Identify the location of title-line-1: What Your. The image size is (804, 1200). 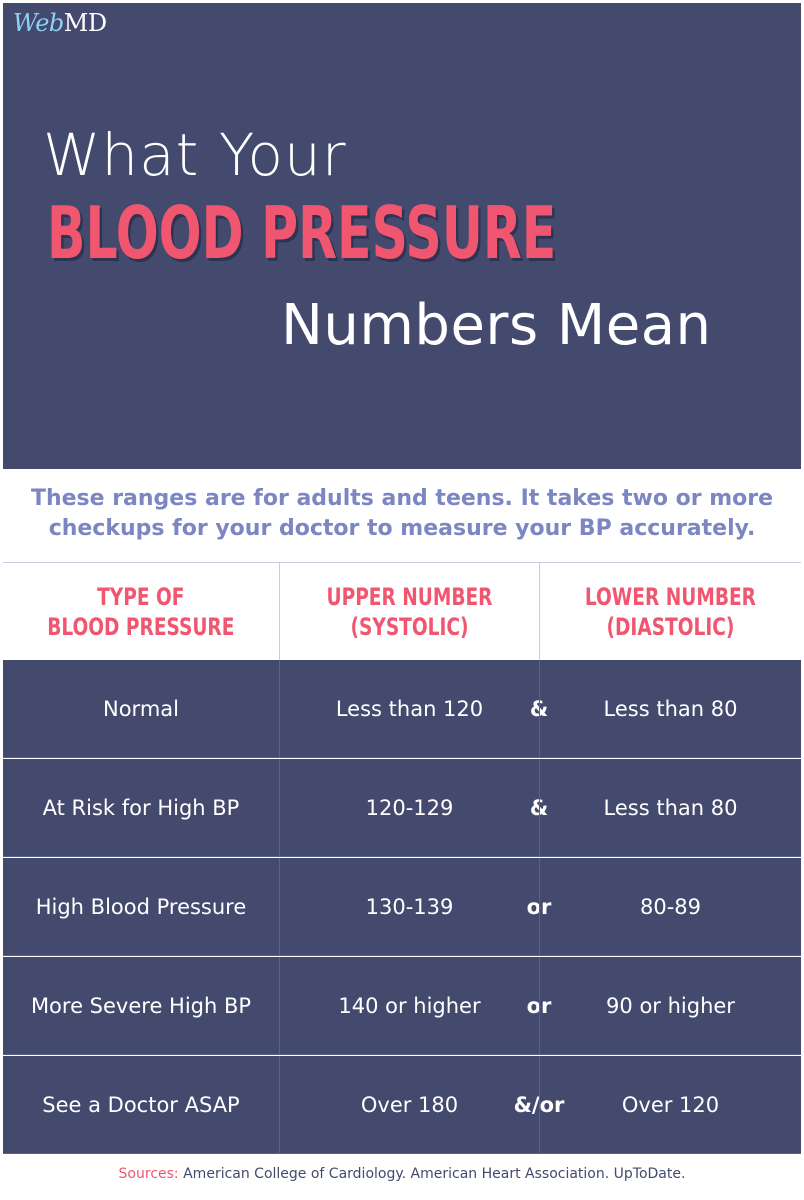
(195, 155).